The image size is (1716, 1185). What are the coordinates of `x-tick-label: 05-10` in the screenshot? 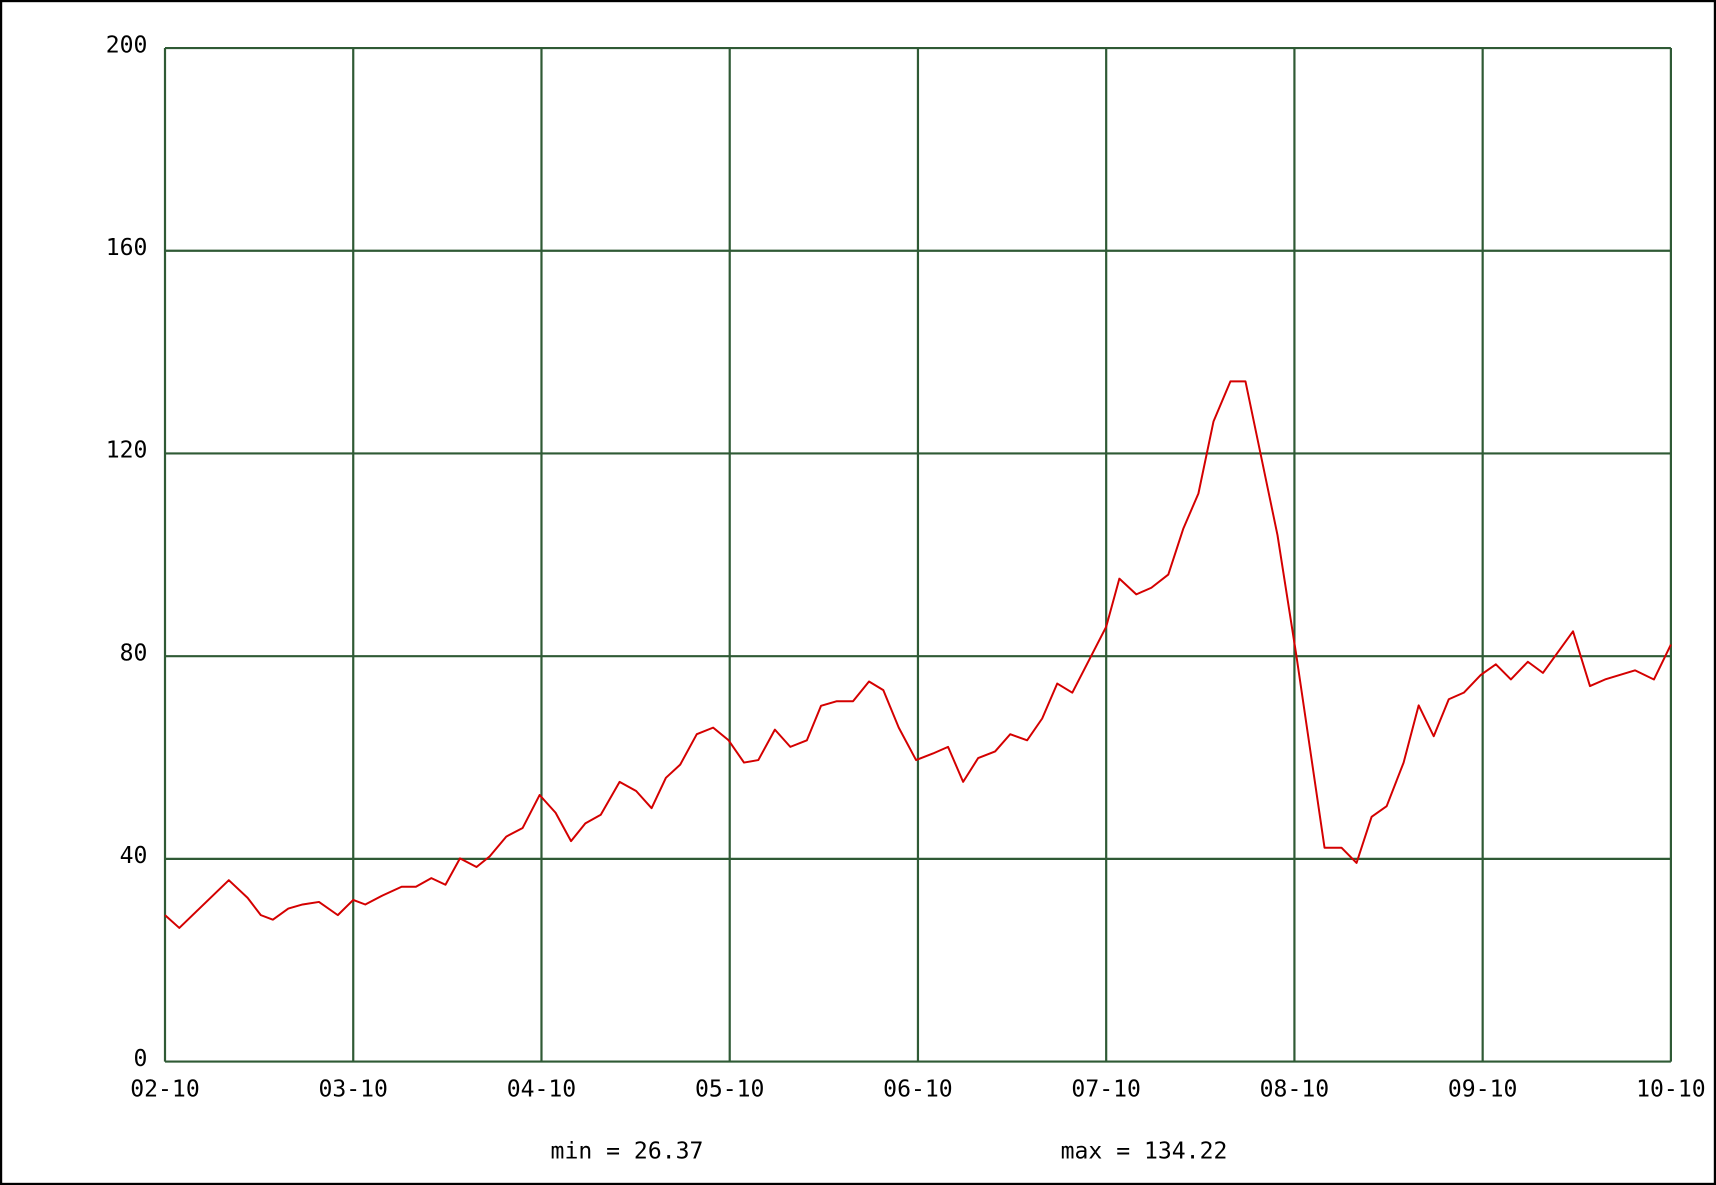 It's located at (729, 1090).